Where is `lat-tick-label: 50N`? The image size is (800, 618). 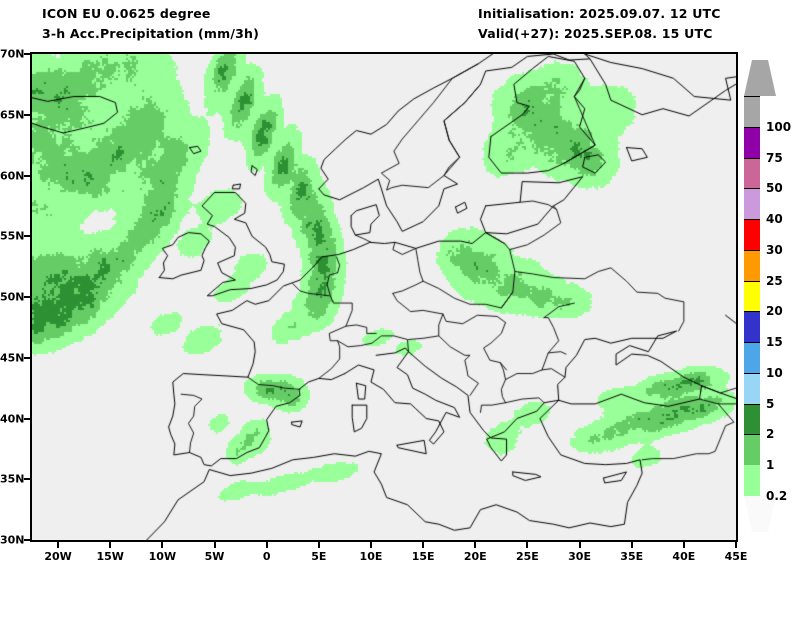
lat-tick-label: 50N is located at coordinates (12, 297).